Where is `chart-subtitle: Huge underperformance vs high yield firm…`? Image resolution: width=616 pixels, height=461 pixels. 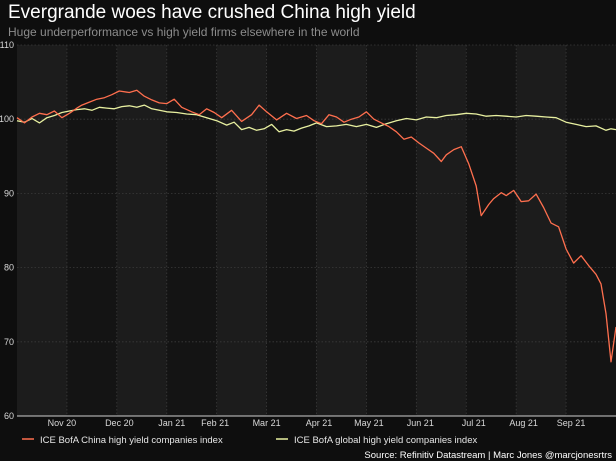
chart-subtitle: Huge underperformance vs high yield firm… is located at coordinates (184, 32).